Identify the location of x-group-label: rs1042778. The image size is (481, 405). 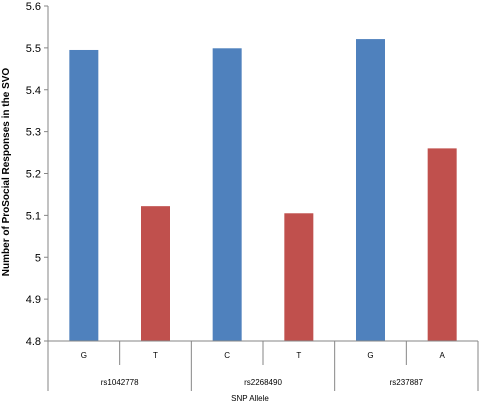
(120, 382).